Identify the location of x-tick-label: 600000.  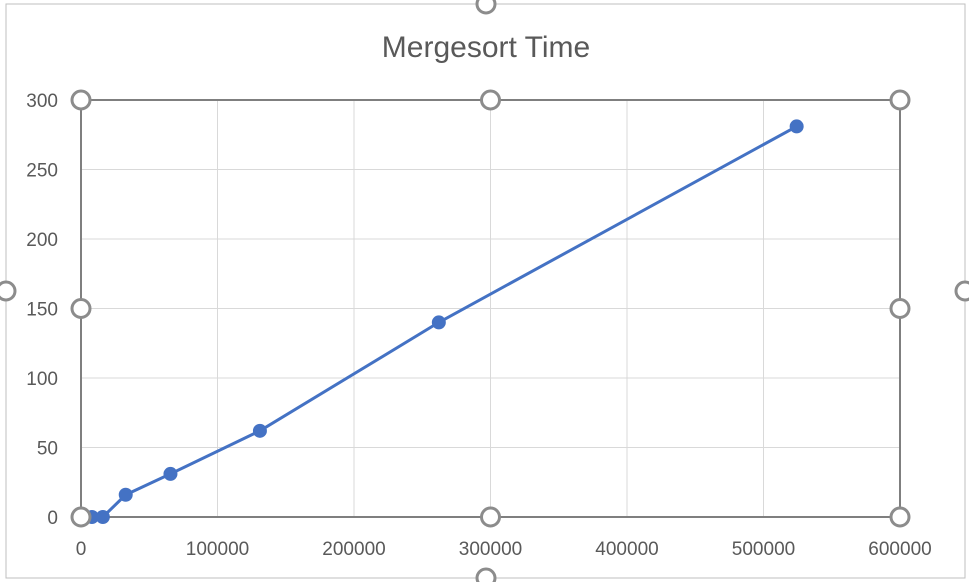
(899, 549).